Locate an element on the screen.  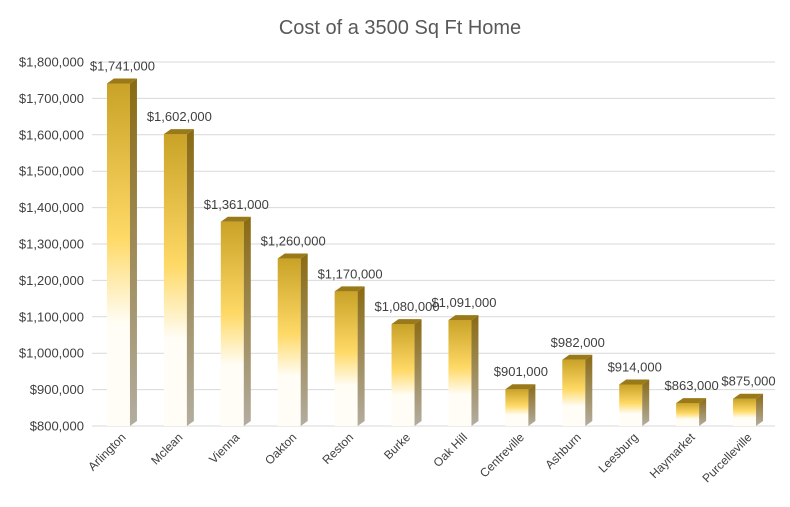
y-tick-label: $1,300,000 is located at coordinates (51, 244).